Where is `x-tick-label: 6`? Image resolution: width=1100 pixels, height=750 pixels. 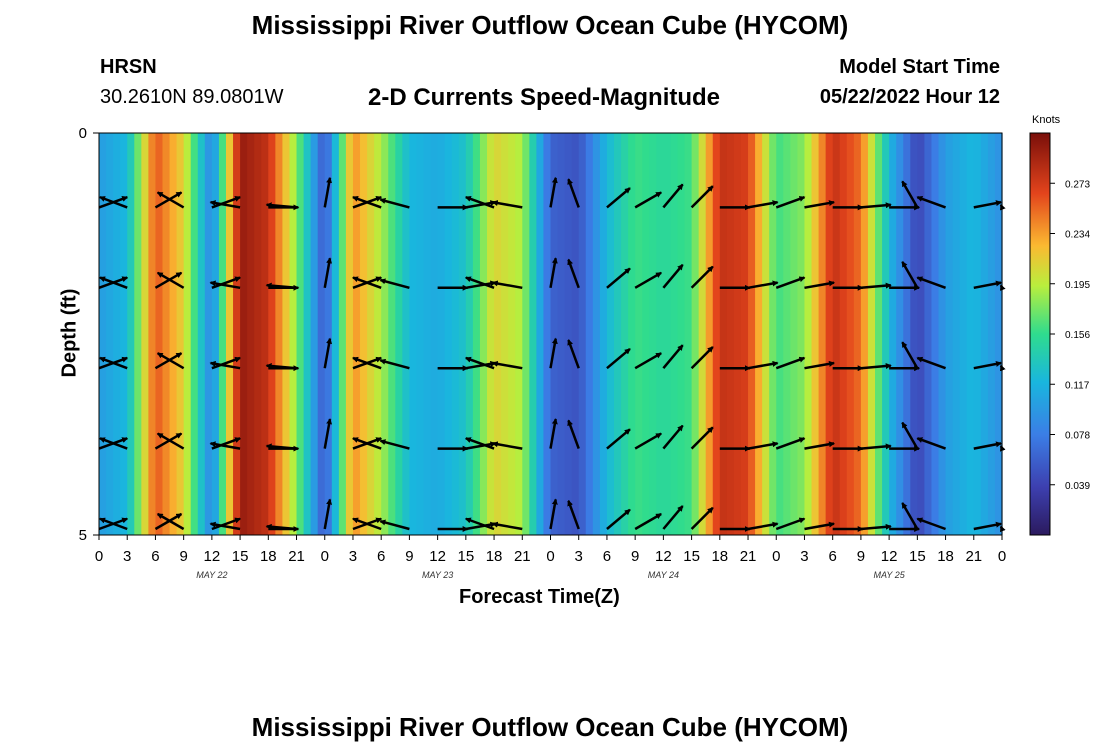 x-tick-label: 6 is located at coordinates (155, 556).